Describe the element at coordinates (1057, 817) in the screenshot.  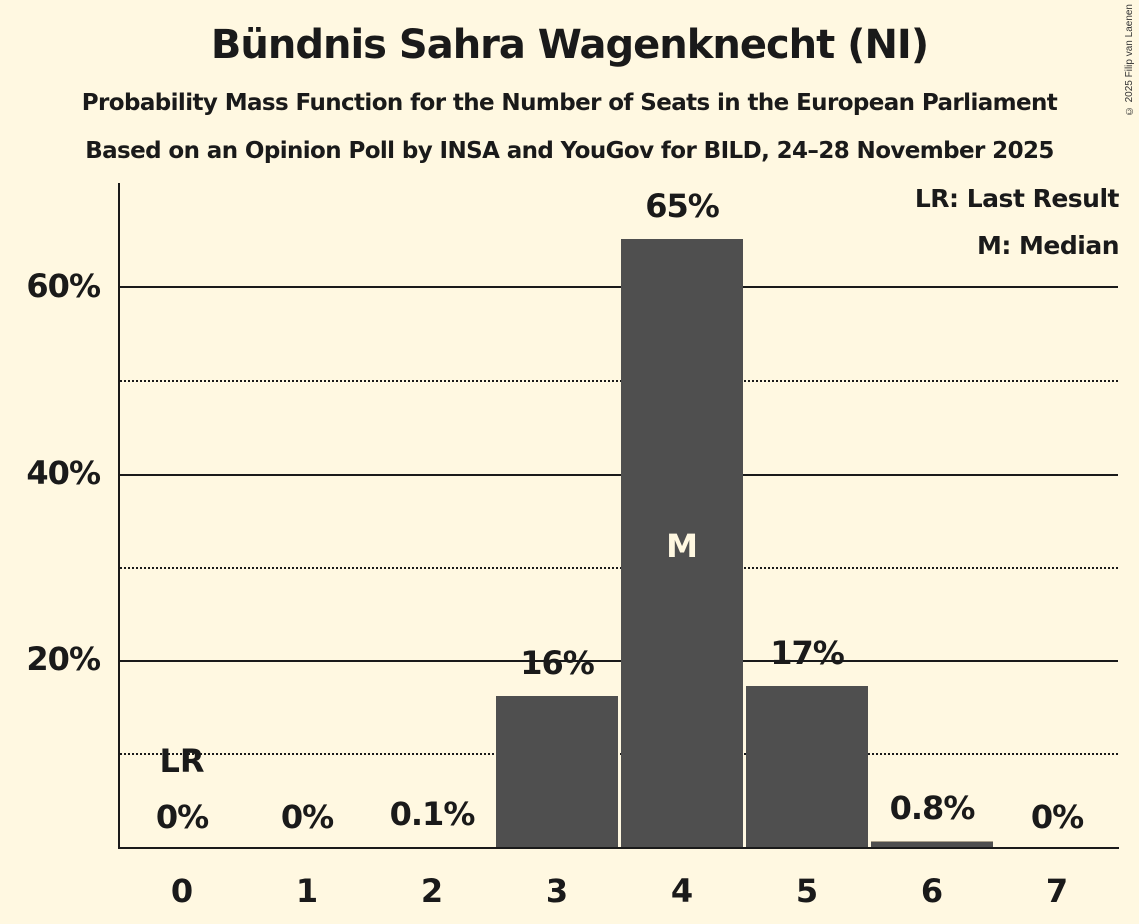
I see `value-label-7: 0%` at that location.